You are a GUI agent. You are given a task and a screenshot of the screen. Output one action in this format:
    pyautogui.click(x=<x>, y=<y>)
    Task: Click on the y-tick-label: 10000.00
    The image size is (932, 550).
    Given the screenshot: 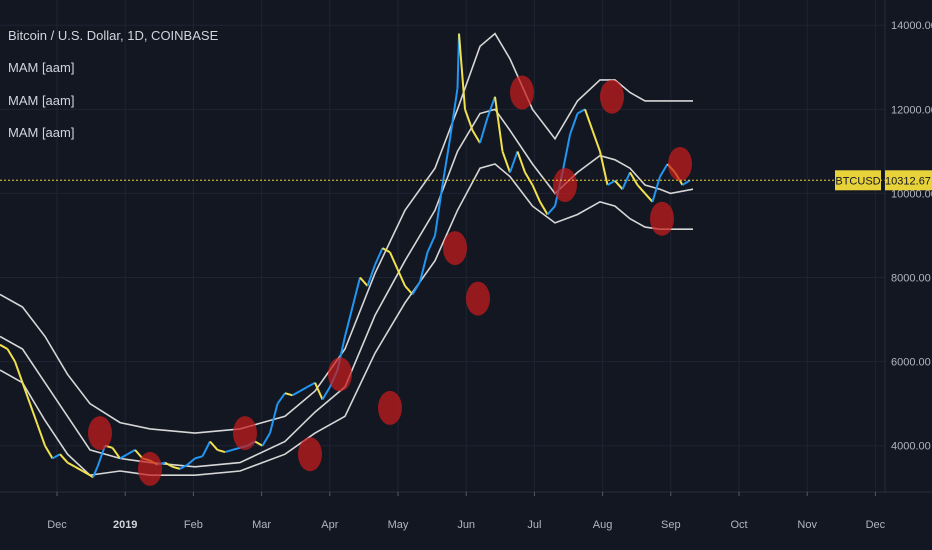 What is the action you would take?
    pyautogui.click(x=911, y=194)
    